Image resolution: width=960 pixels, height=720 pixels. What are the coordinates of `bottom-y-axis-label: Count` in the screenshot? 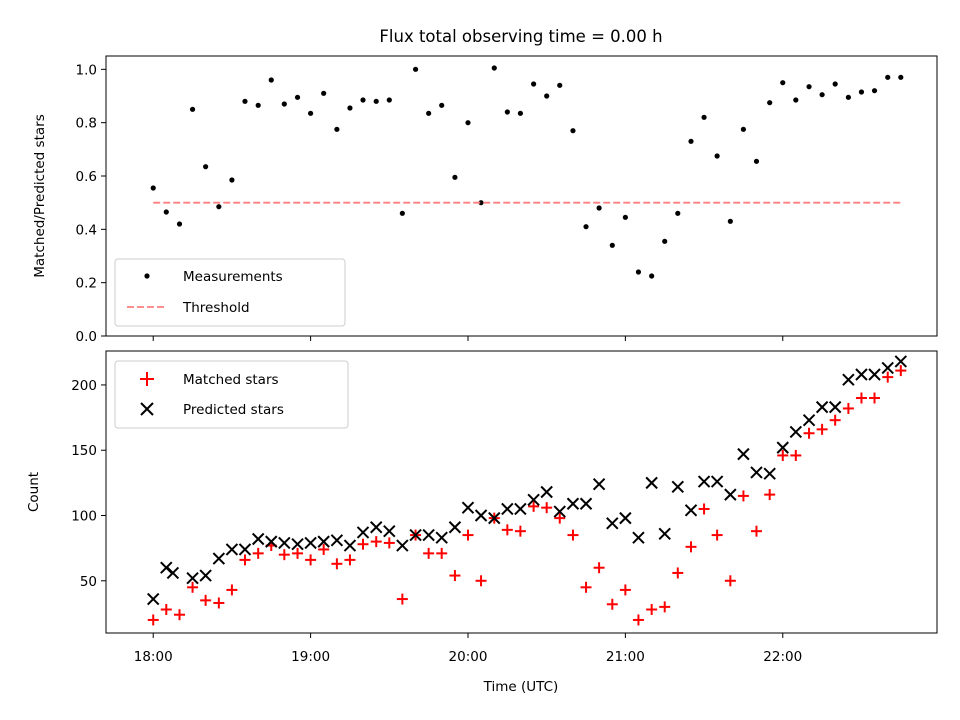 It's located at (34, 492).